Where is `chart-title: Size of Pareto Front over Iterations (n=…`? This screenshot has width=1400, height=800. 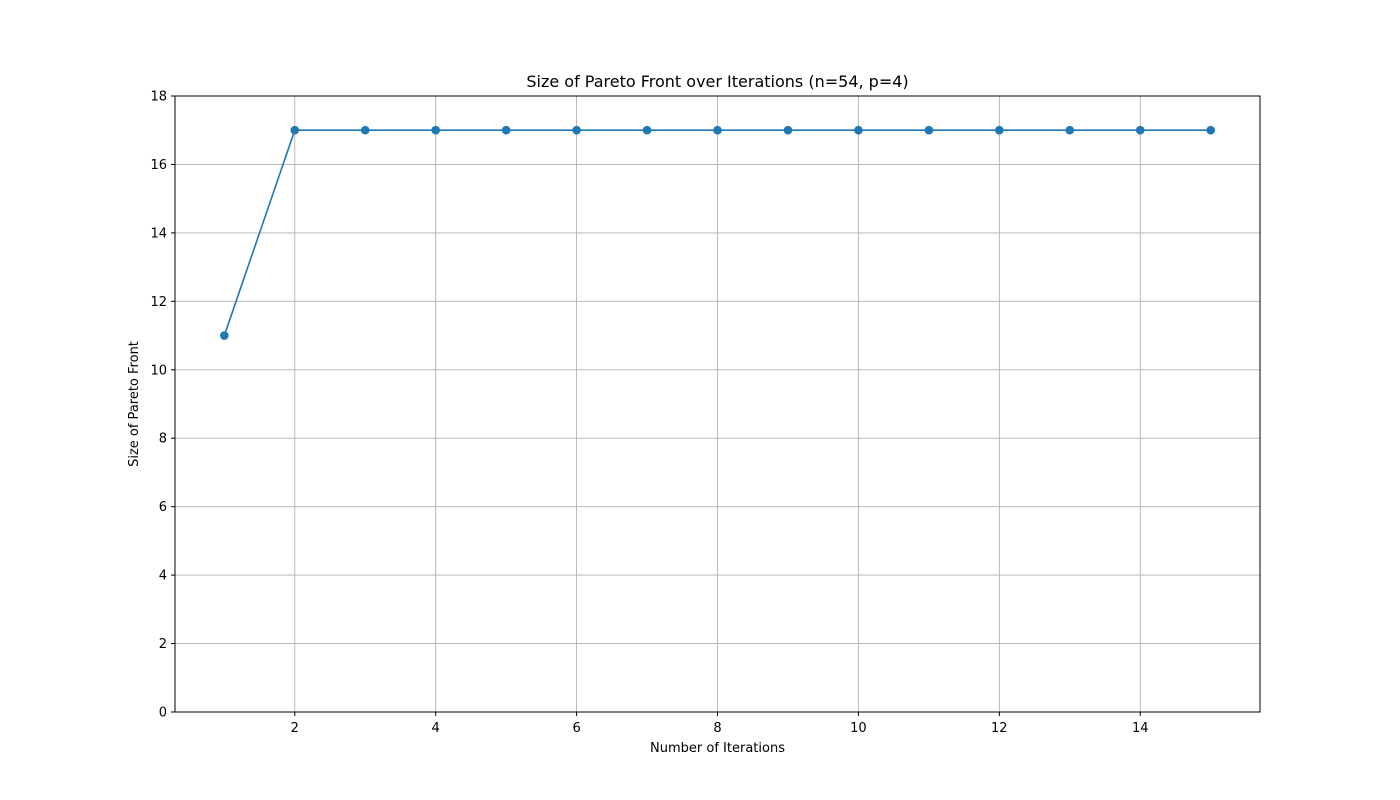
chart-title: Size of Pareto Front over Iterations (n=… is located at coordinates (717, 81).